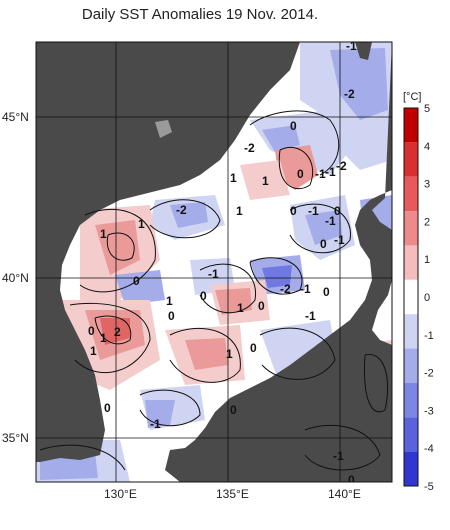 The image size is (450, 530). Describe the element at coordinates (200, 14) in the screenshot. I see `map-title: Daily SST Anomalies 19 Nov. 2014.` at that location.